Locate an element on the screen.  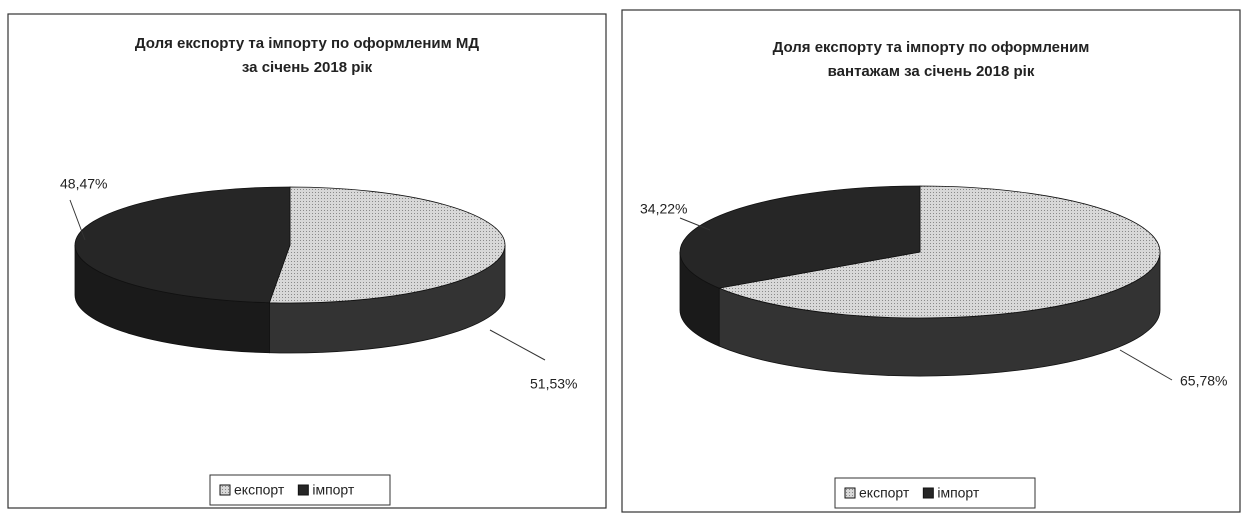
chart-title: Доля експорту та імпорту по оформленим is located at coordinates (931, 47).